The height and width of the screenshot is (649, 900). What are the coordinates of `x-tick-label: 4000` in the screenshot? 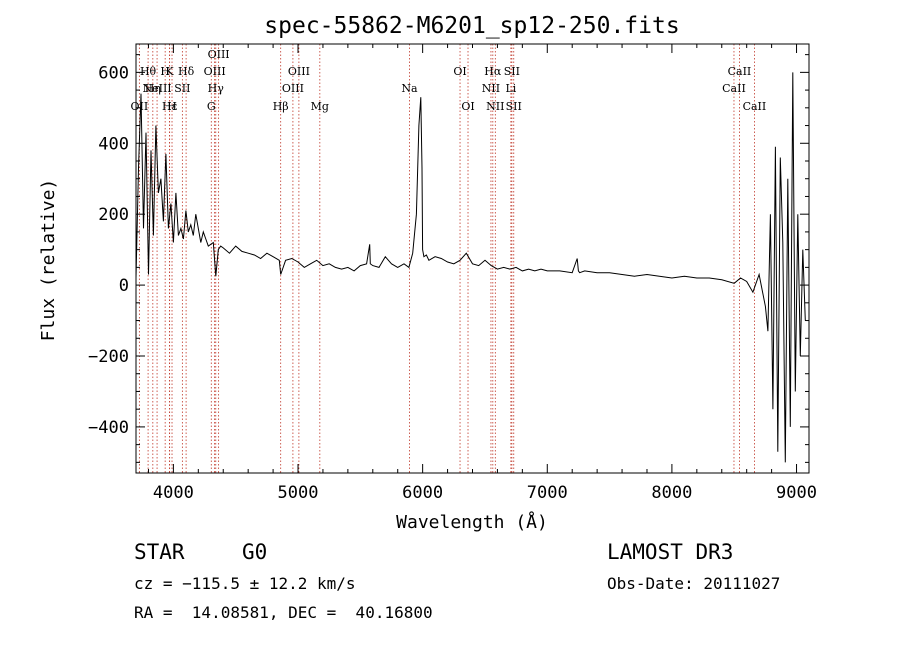 It's located at (173, 493).